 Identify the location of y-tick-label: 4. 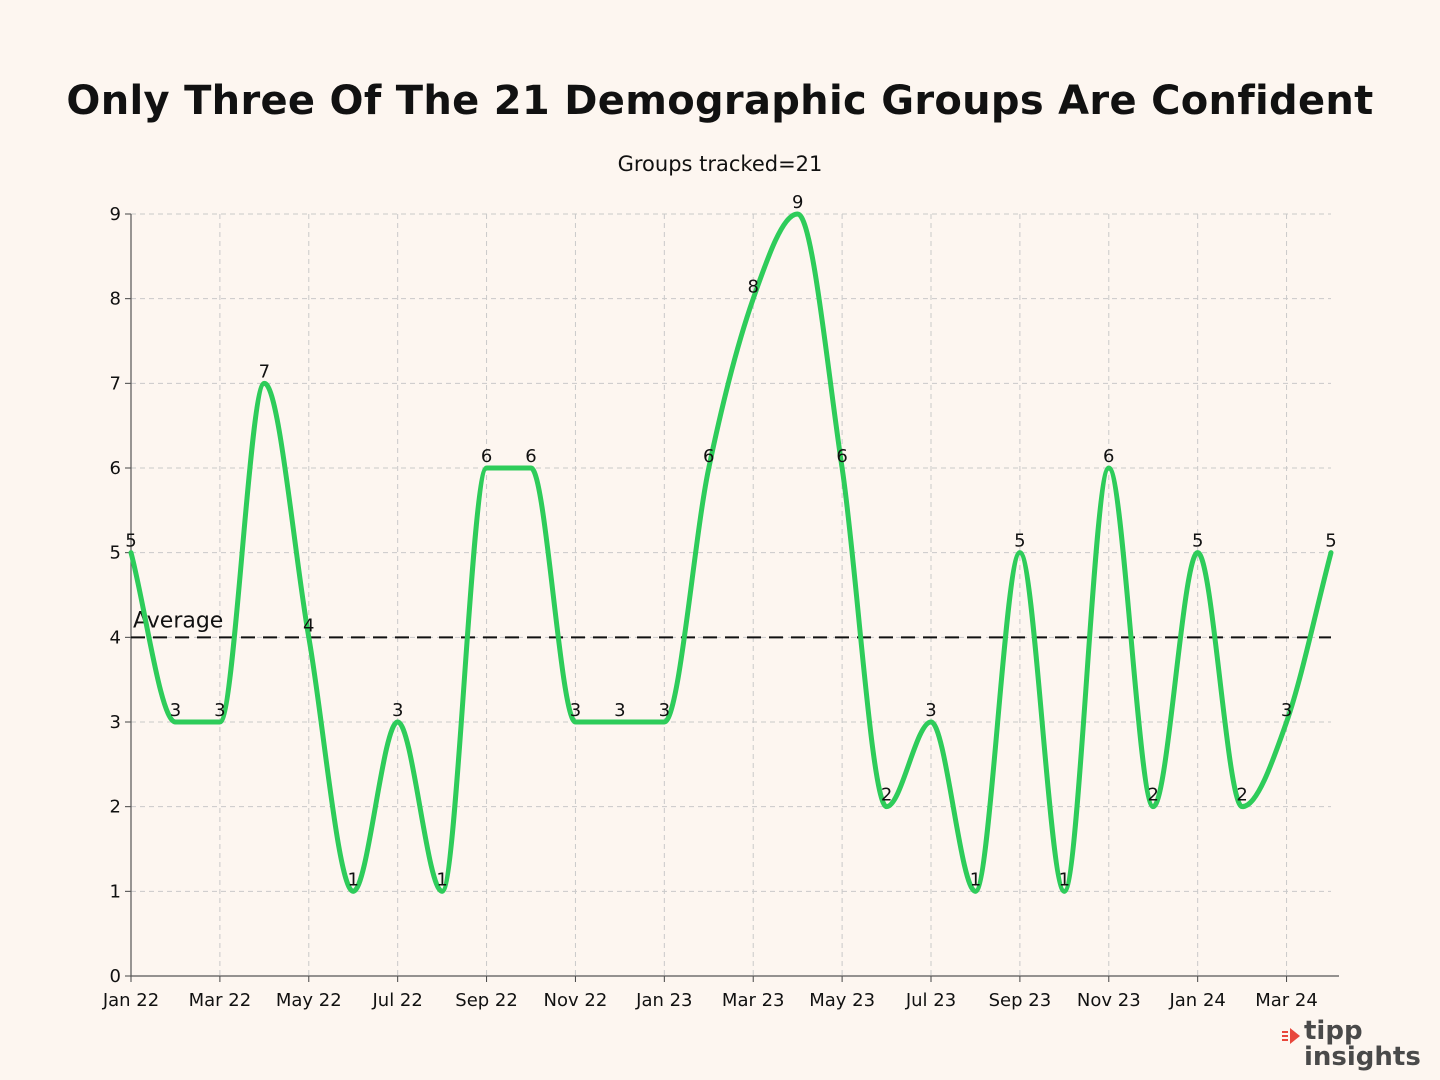
(115, 637).